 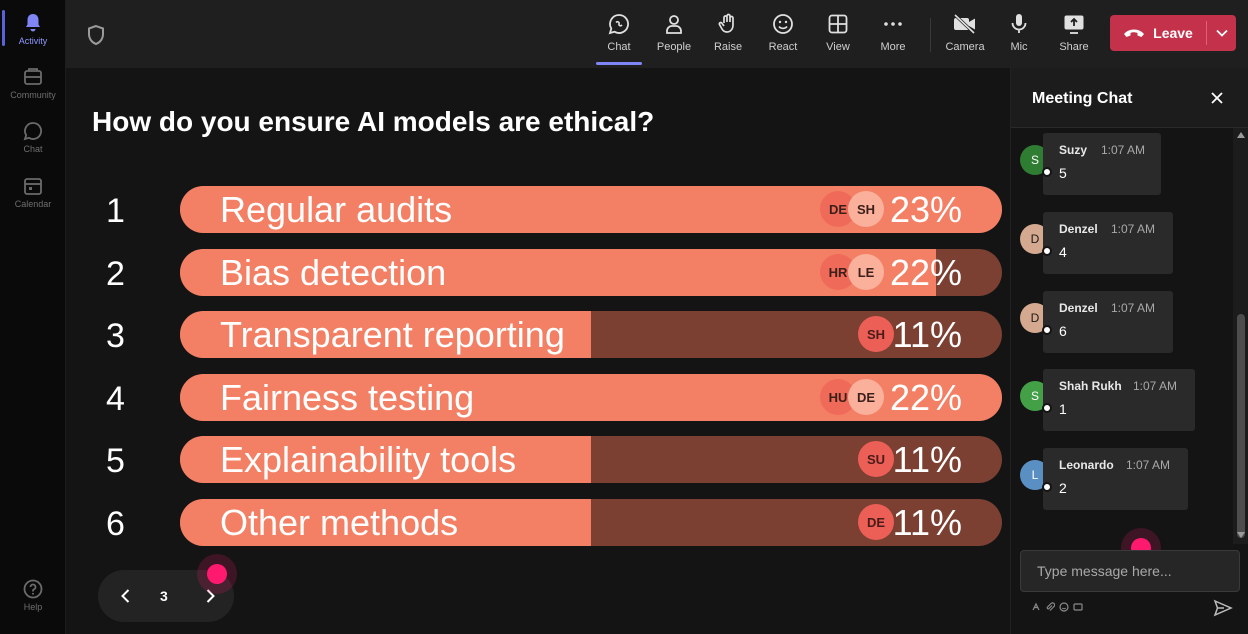 I want to click on chat-header: Meeting Chat, so click(x=1129, y=98).